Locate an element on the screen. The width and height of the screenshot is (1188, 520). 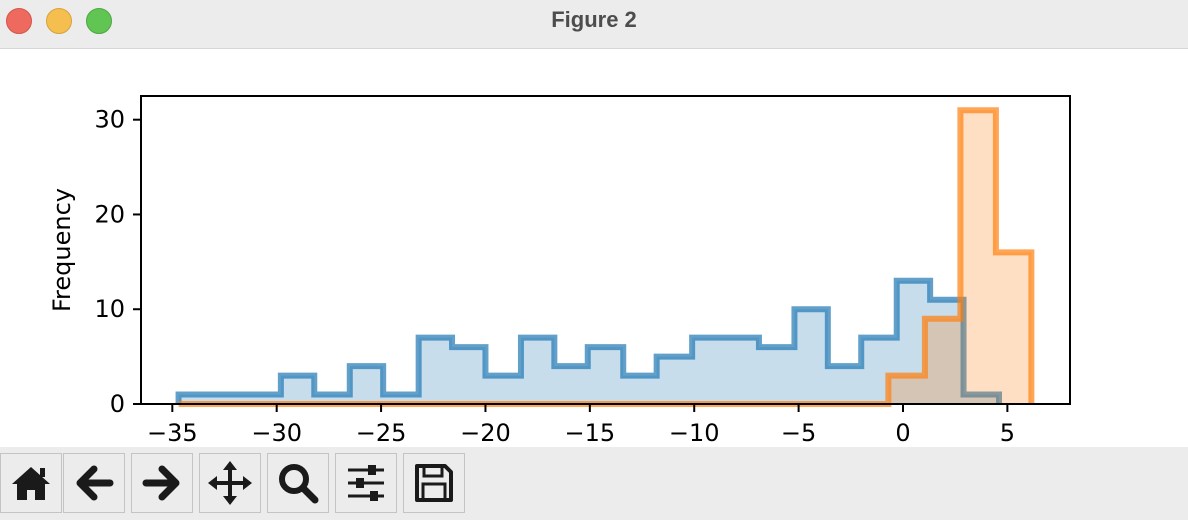
x-tick-label: −35 is located at coordinates (172, 433).